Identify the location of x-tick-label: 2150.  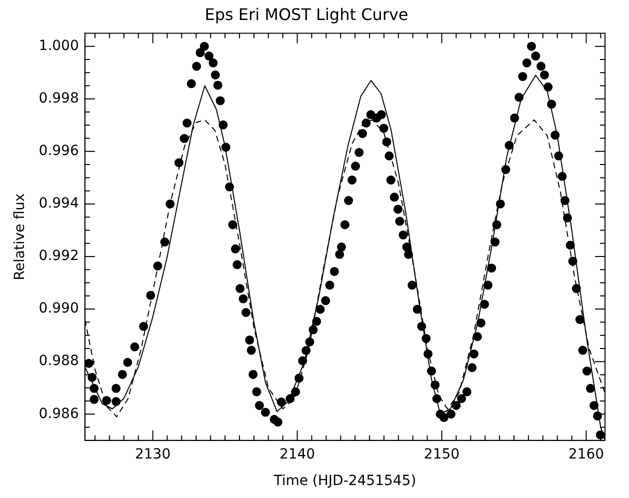
(442, 454).